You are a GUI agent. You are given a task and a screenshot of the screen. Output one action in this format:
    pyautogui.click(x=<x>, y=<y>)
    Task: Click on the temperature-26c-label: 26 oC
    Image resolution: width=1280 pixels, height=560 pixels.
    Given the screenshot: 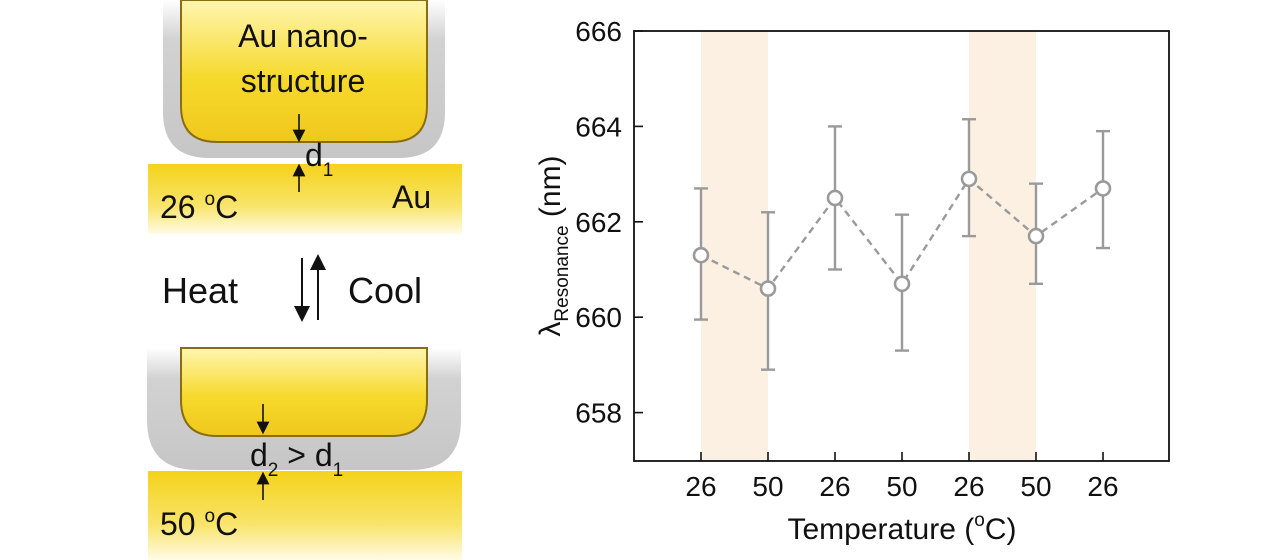 What is the action you would take?
    pyautogui.click(x=199, y=207)
    